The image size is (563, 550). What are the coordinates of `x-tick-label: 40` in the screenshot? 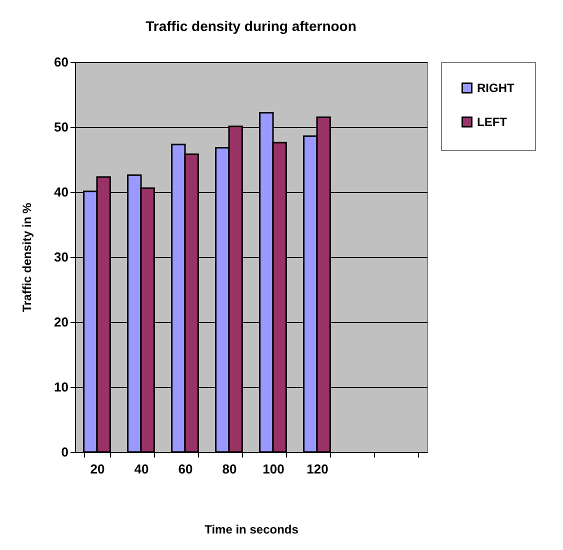 It's located at (141, 469).